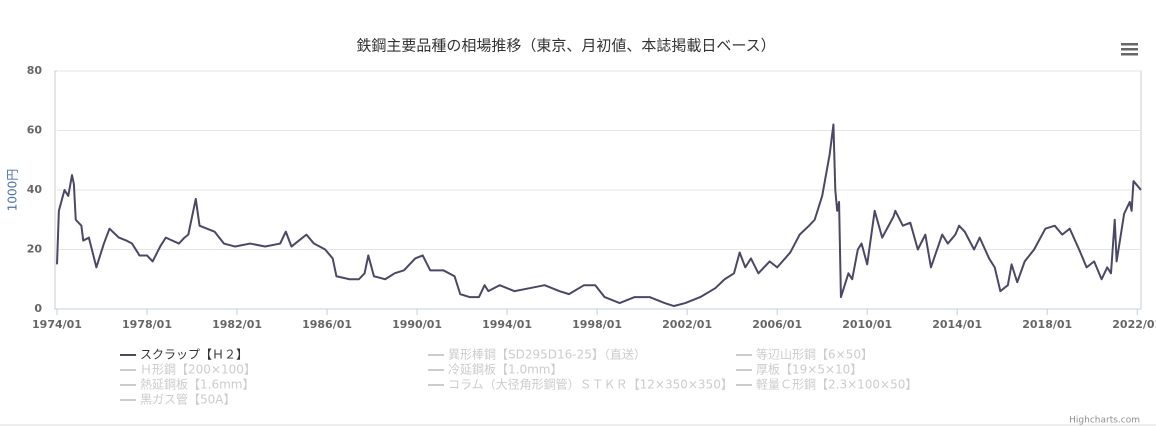 The image size is (1156, 426). What do you see at coordinates (687, 324) in the screenshot?
I see `x-tick-label: 2002/01` at bounding box center [687, 324].